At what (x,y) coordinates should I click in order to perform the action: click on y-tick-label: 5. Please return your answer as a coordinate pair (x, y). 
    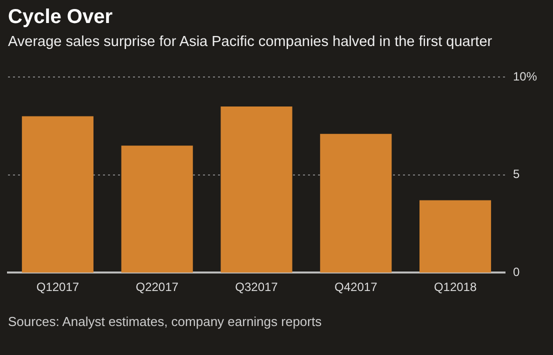
    Looking at the image, I should click on (516, 174).